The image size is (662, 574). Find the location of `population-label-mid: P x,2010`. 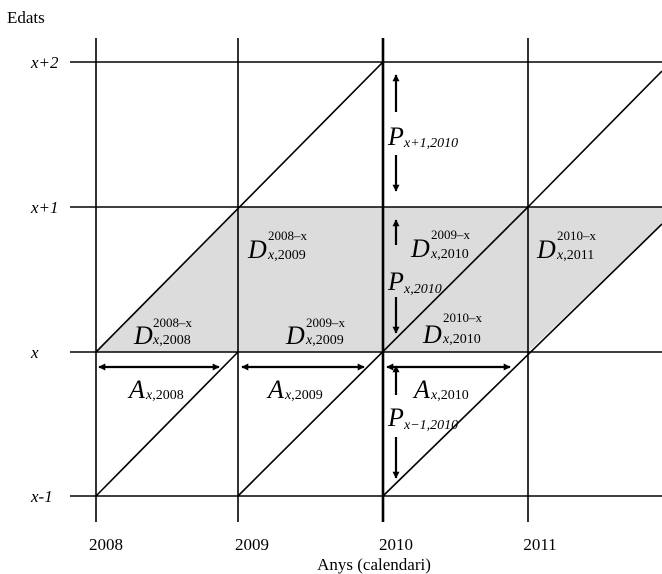

population-label-mid: P x,2010 is located at coordinates (414, 282).